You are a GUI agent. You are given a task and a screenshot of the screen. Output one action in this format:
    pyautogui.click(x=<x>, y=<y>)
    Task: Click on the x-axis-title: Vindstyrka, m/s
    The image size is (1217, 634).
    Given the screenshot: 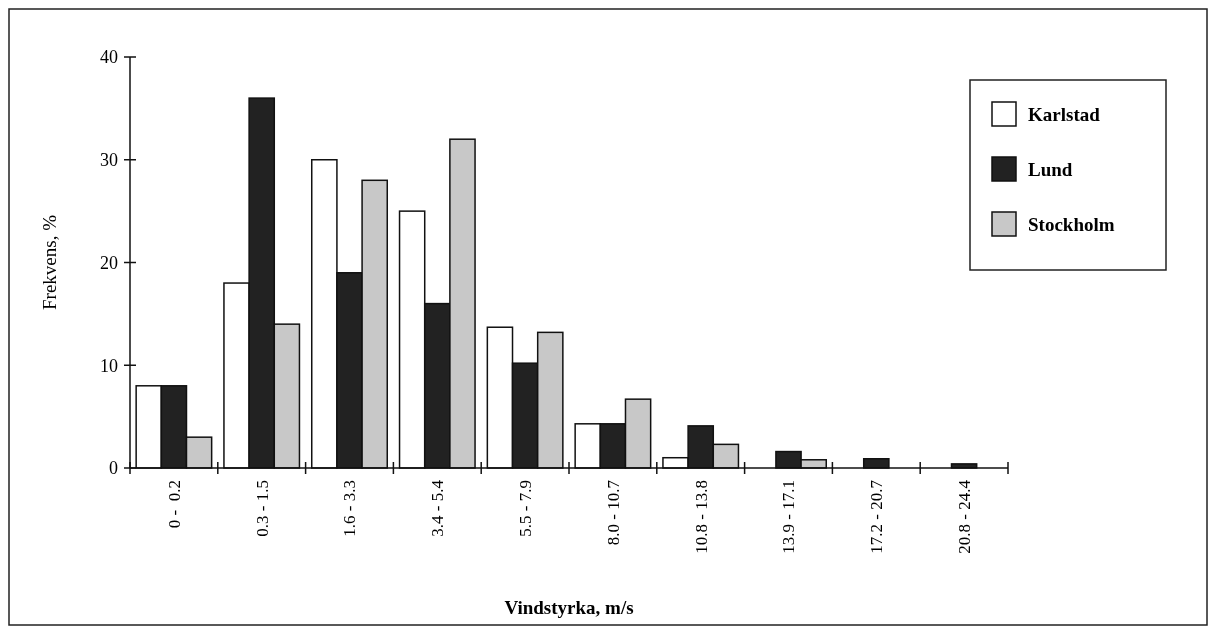 What is the action you would take?
    pyautogui.click(x=569, y=607)
    